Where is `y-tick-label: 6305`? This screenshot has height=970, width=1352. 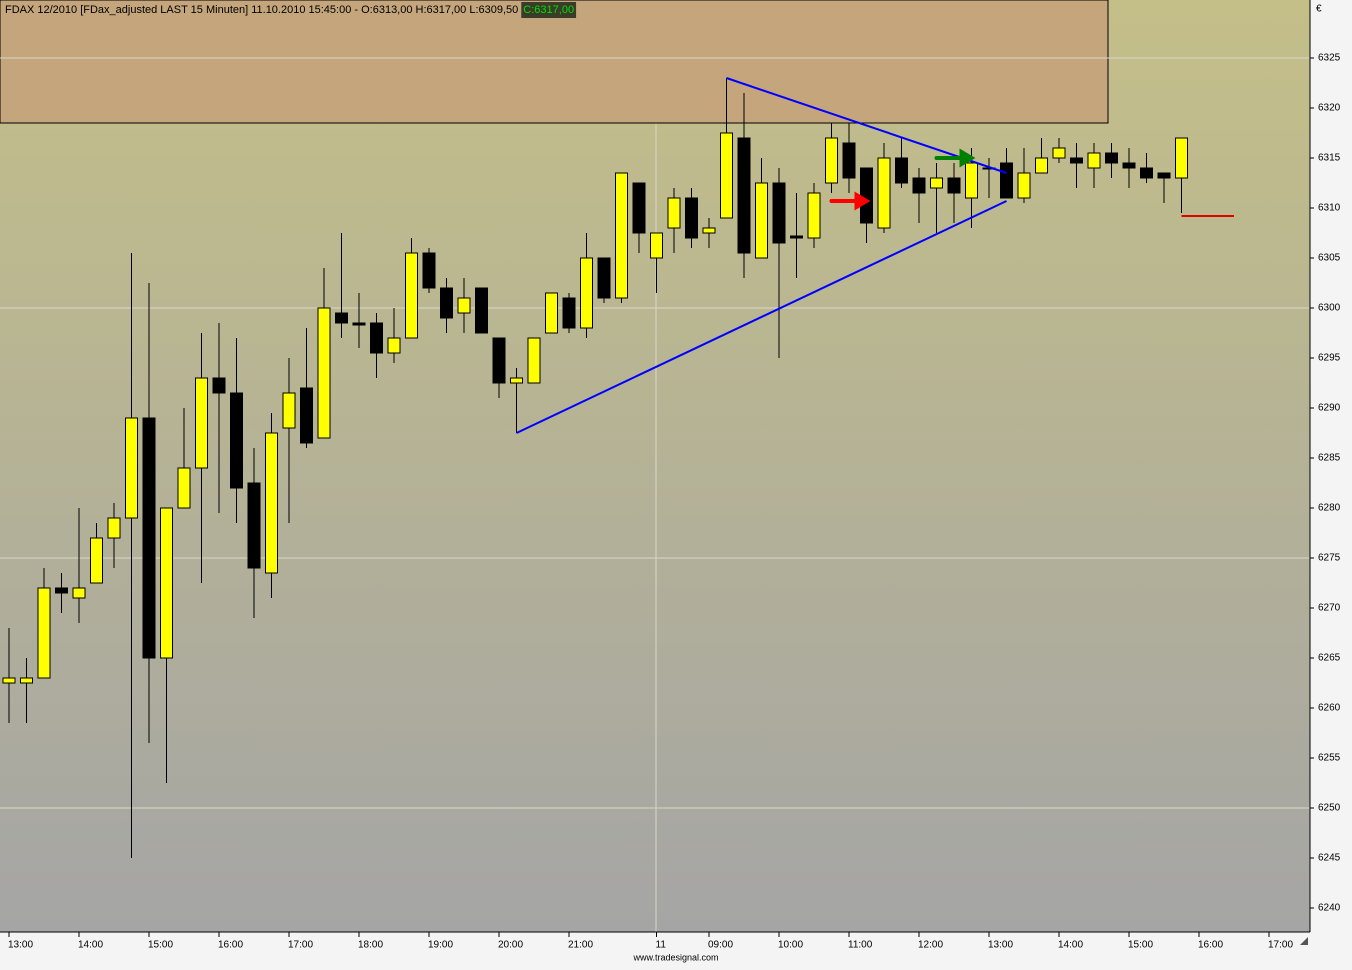 y-tick-label: 6305 is located at coordinates (1329, 258).